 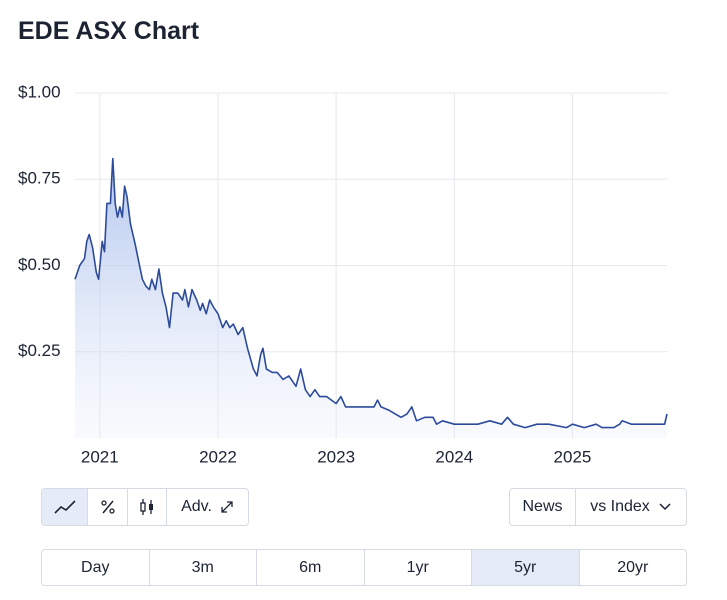 What do you see at coordinates (100, 456) in the screenshot?
I see `x-tick-label: 2021` at bounding box center [100, 456].